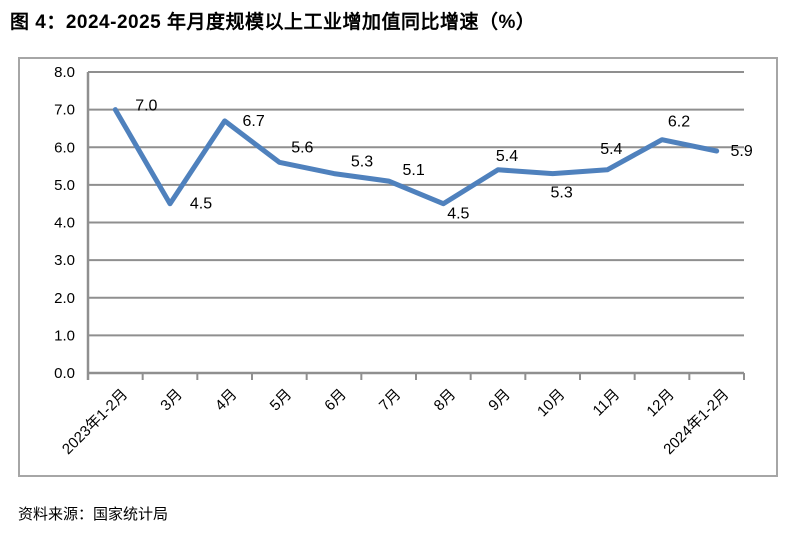  I want to click on y-tick-label: 5.0, so click(64, 185).